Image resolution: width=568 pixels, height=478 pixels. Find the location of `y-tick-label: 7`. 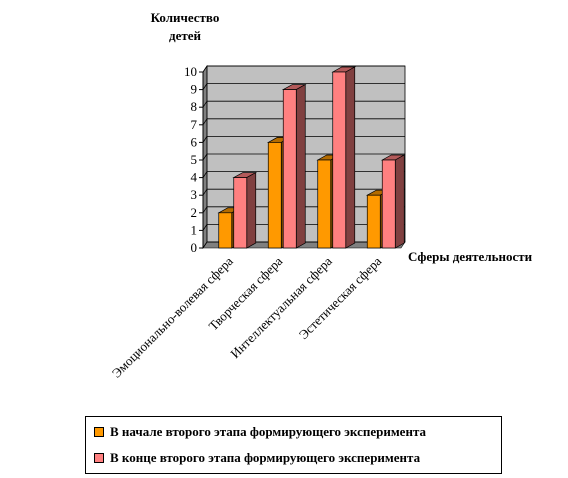

y-tick-label: 7 is located at coordinates (194, 124).